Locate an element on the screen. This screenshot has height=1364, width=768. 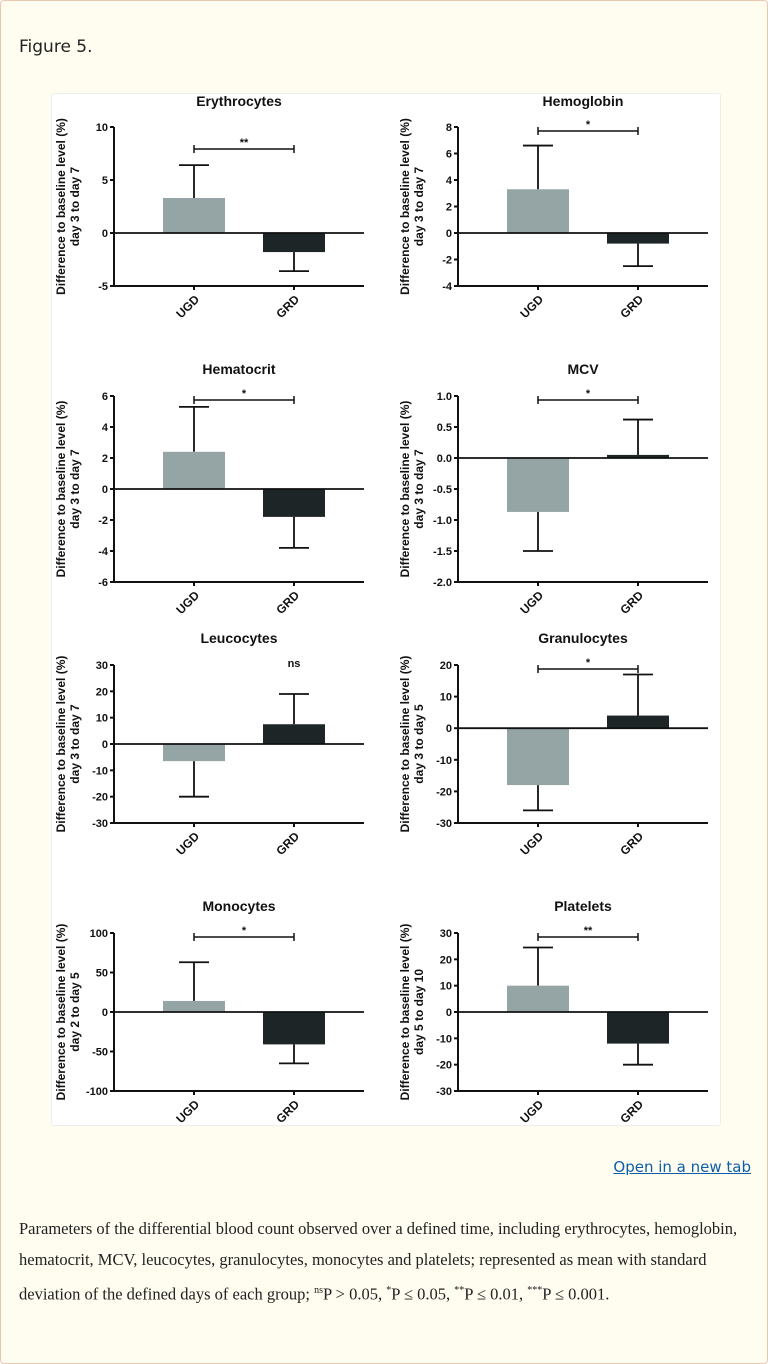
y-tick-label: 5 is located at coordinates (105, 181).